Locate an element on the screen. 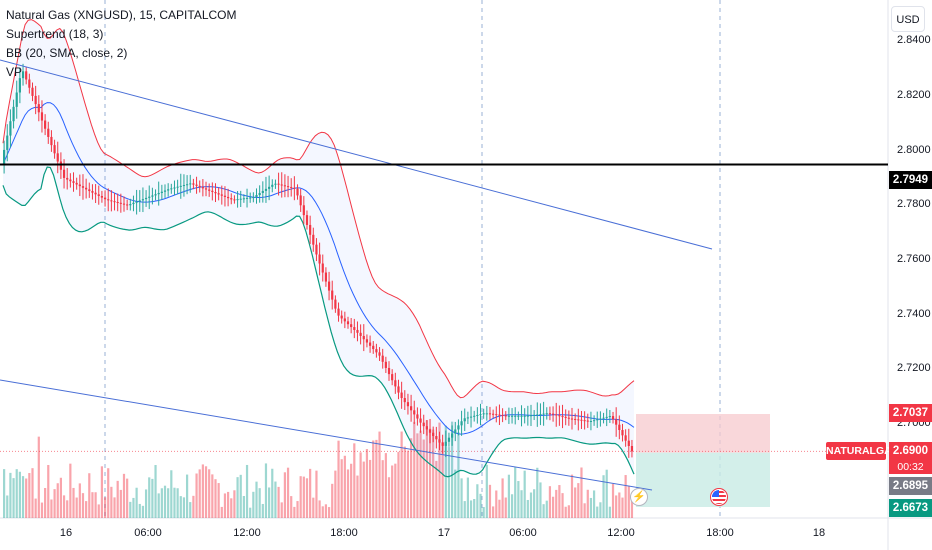 Image resolution: width=932 pixels, height=550 pixels. us-flag-icon is located at coordinates (719, 497).